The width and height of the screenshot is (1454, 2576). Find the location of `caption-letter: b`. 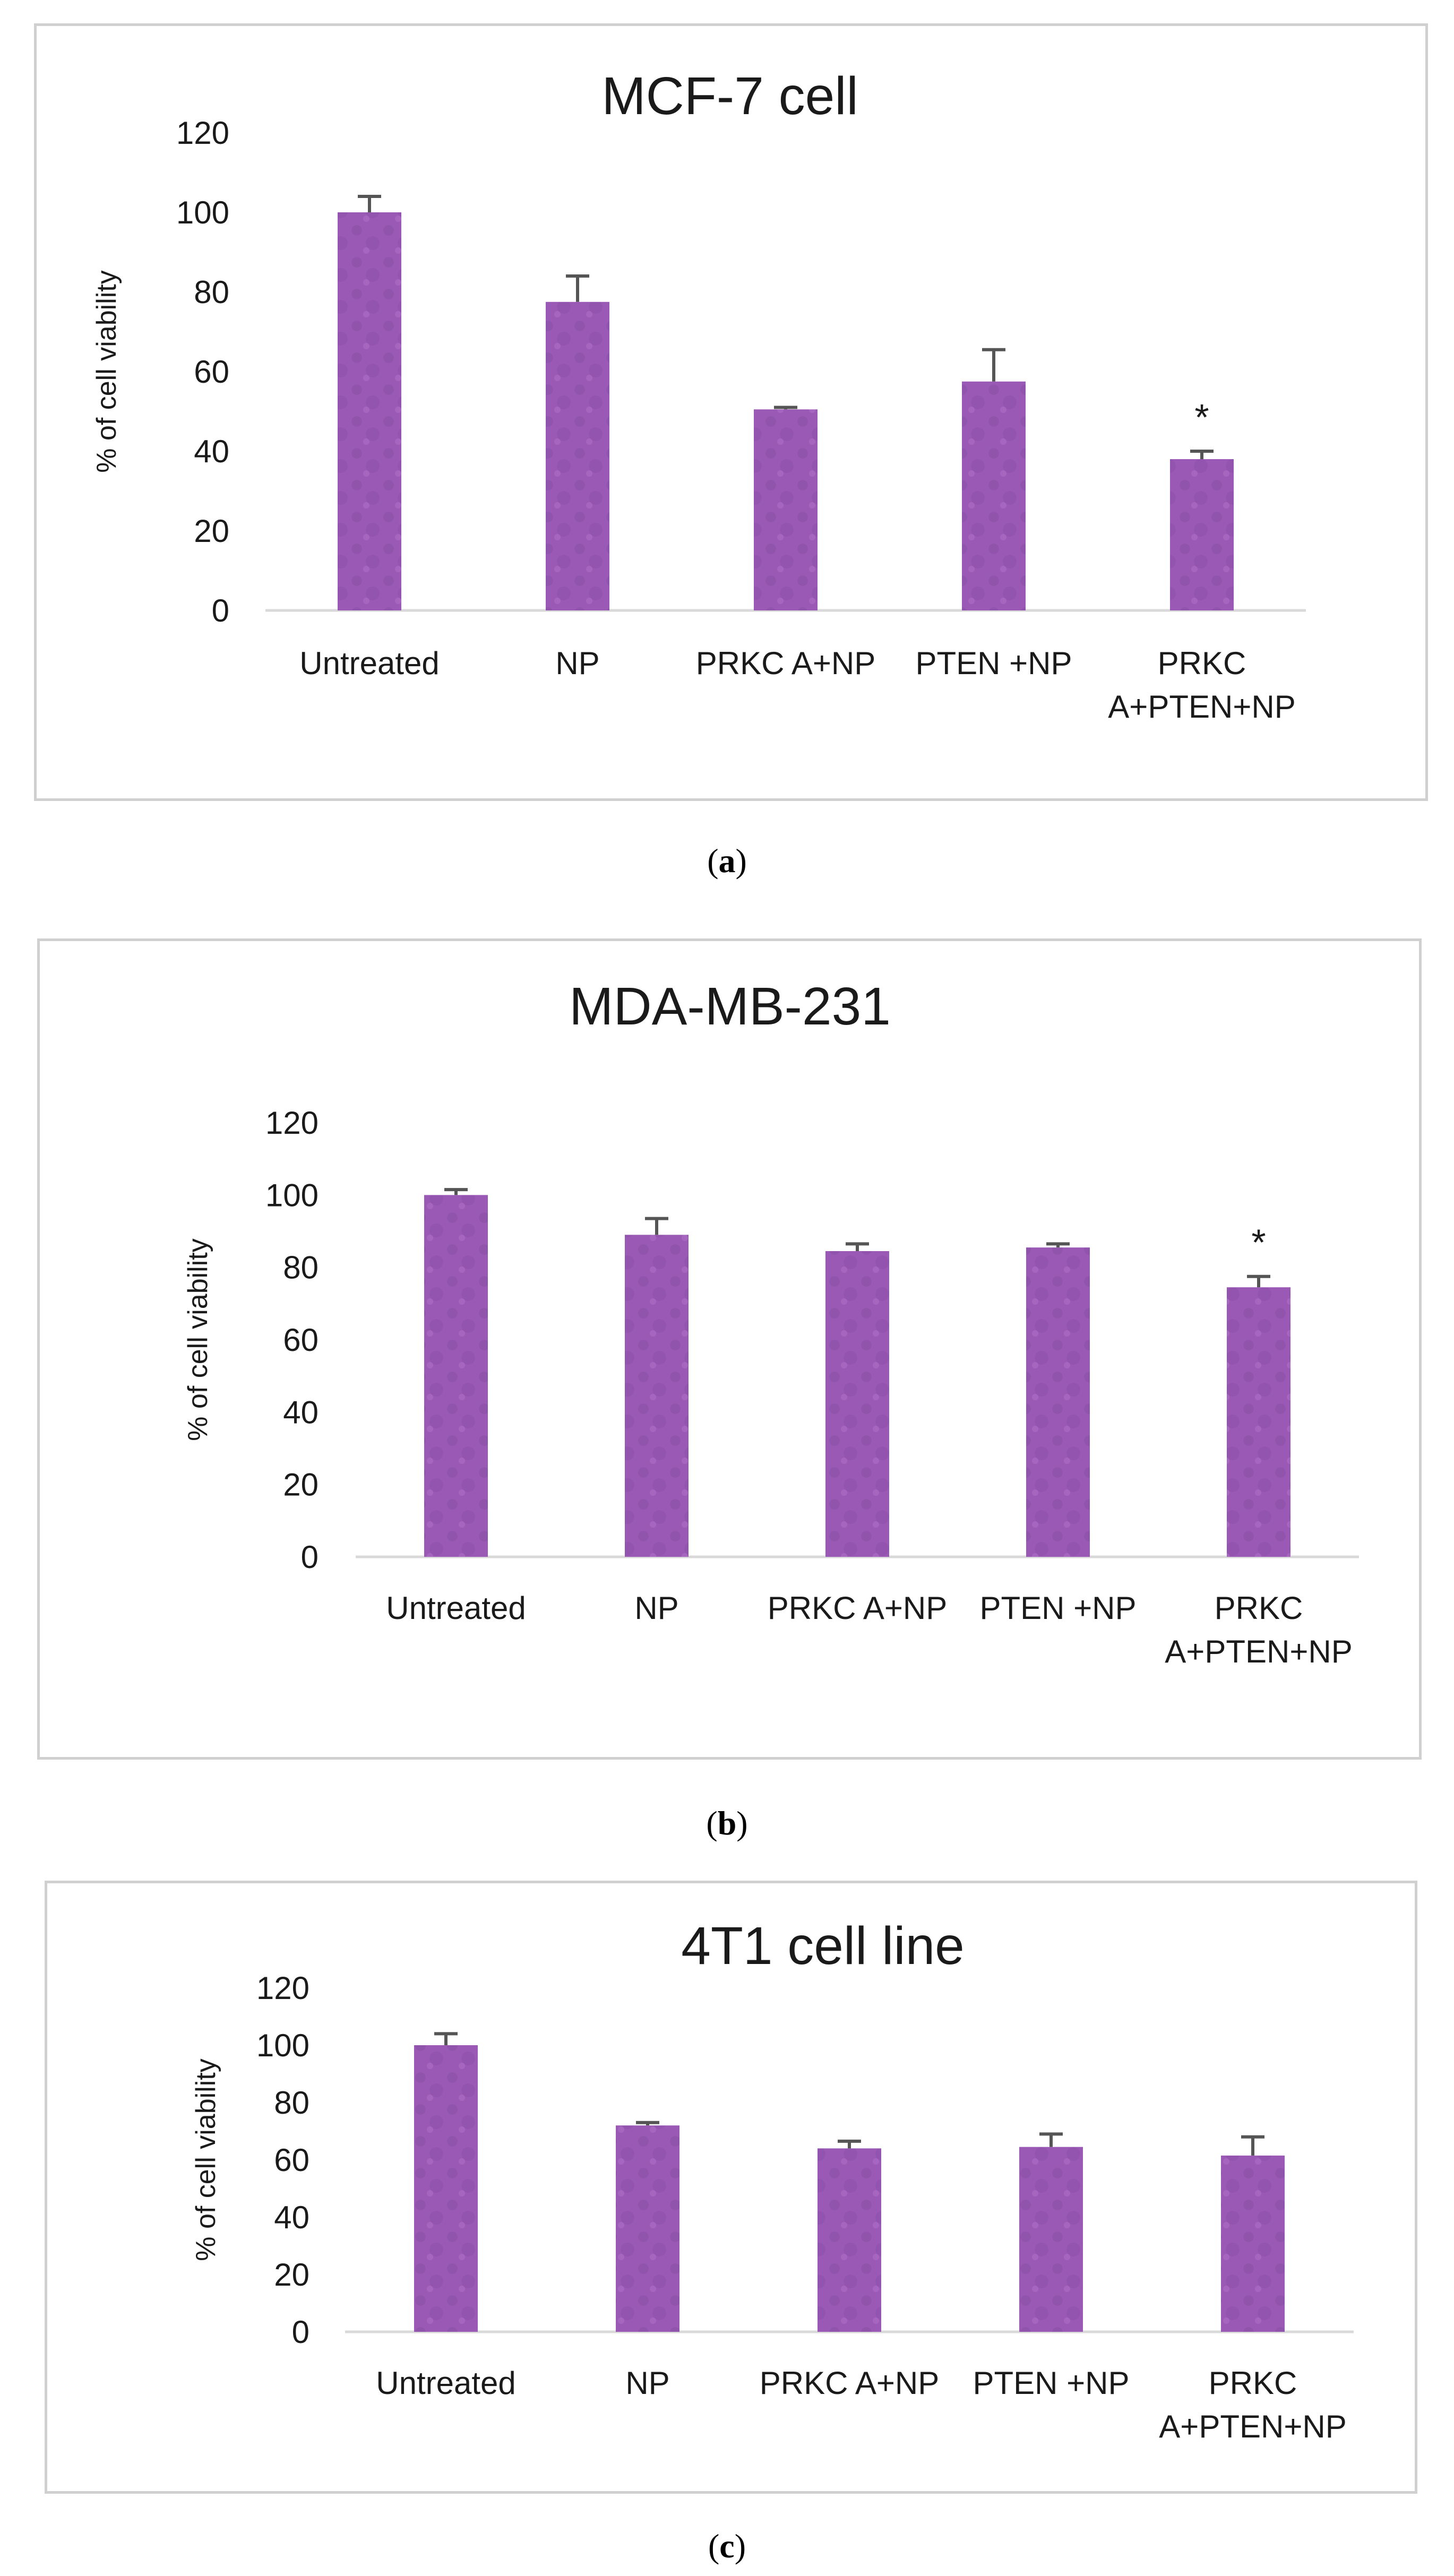

caption-letter: b is located at coordinates (727, 1823).